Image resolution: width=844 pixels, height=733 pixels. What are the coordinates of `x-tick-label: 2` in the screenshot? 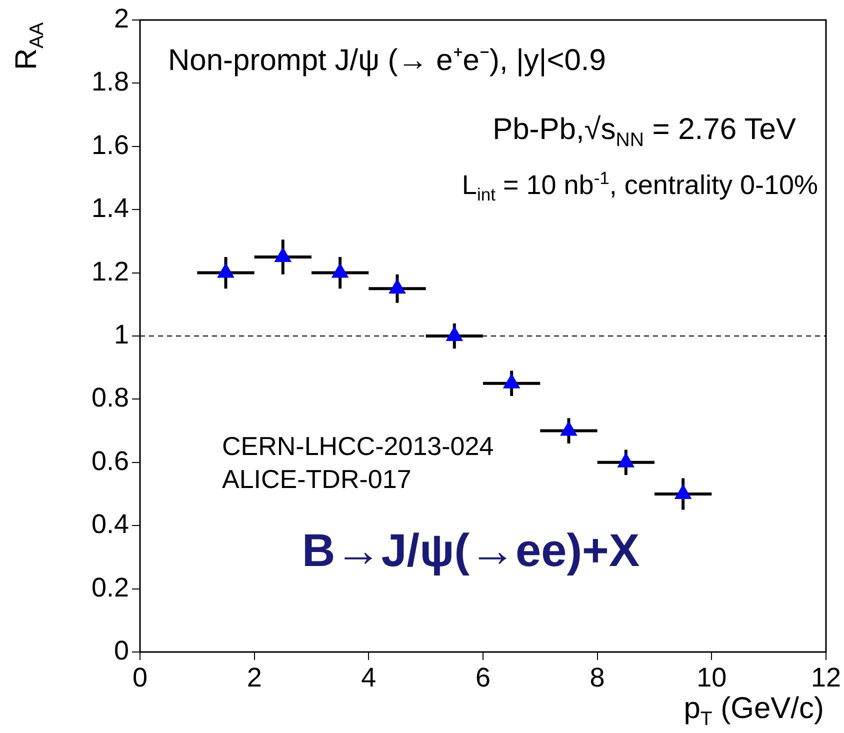 It's located at (254, 677).